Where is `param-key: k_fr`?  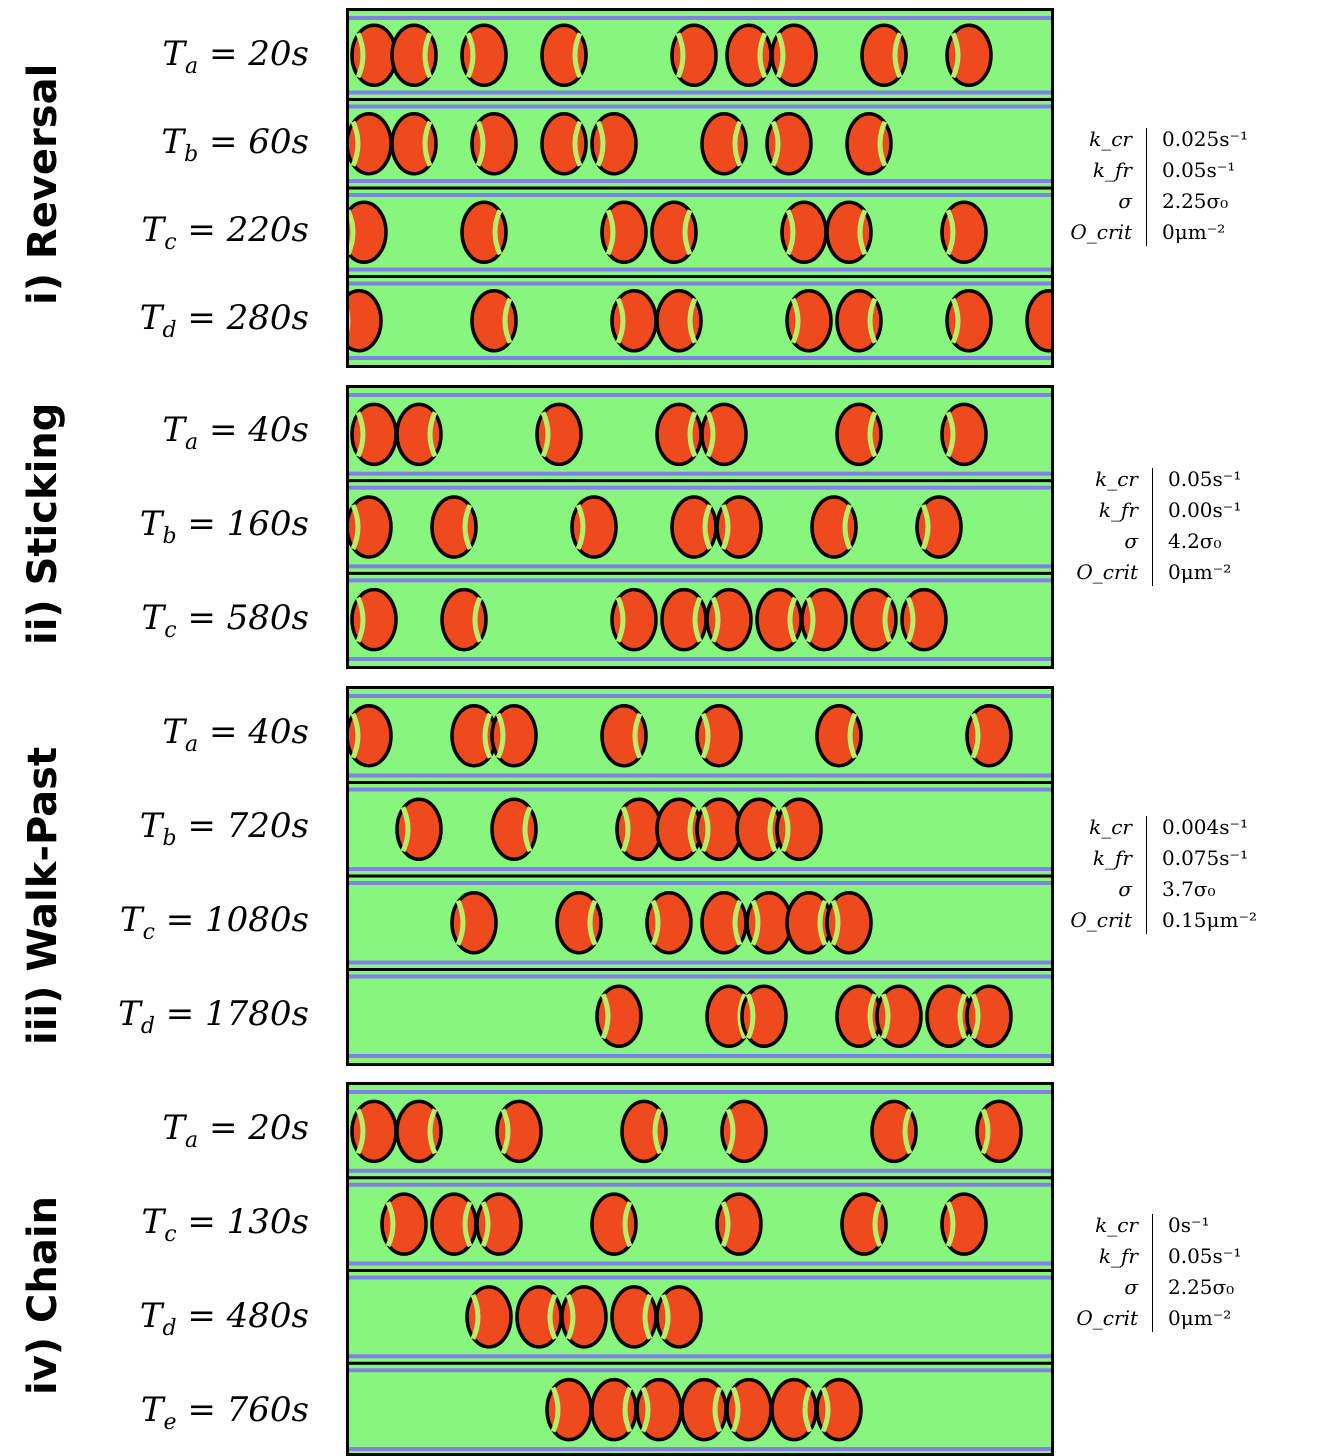 param-key: k_fr is located at coordinates (1112, 170).